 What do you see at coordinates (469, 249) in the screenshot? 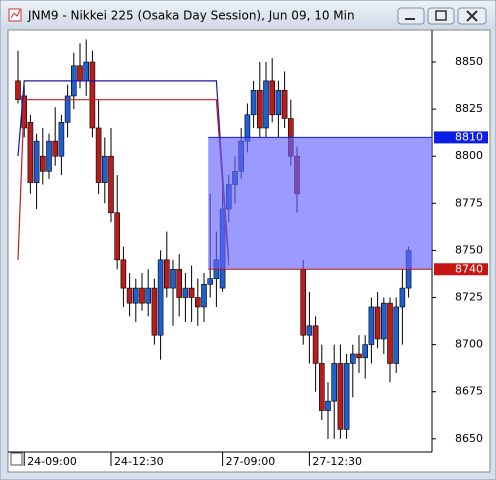
I see `y-tick-label: 8750` at bounding box center [469, 249].